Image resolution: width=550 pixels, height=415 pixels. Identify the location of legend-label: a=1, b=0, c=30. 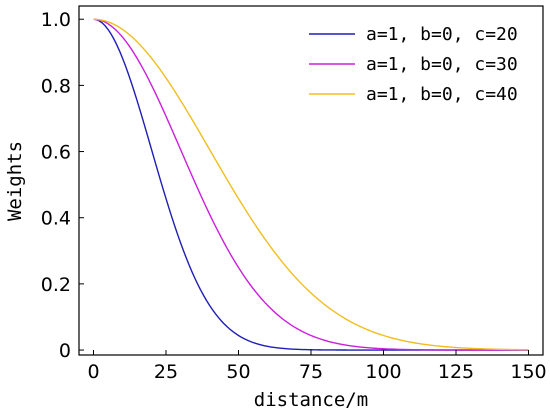
(442, 64).